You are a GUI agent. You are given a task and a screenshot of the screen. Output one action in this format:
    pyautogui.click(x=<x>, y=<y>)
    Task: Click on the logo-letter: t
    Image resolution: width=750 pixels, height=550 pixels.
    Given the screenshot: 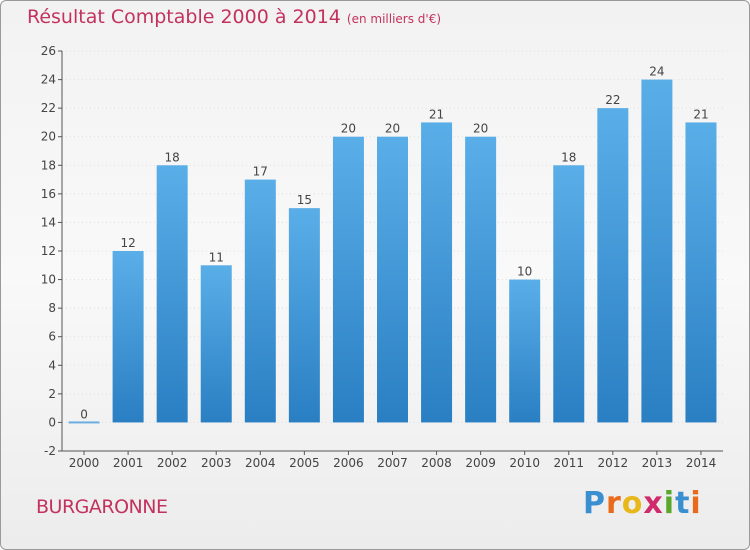 What is the action you would take?
    pyautogui.click(x=683, y=503)
    